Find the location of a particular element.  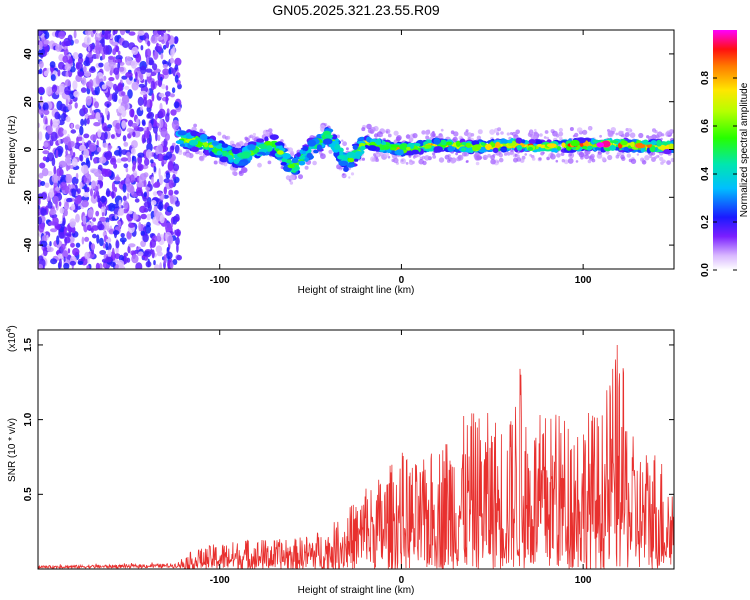

colorbar-ticks: 0.0 0.2 0.4 0.6 0.8 is located at coordinates (718, 174).